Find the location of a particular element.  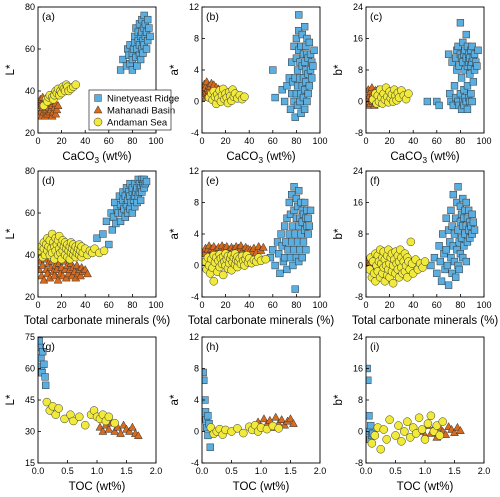

y-tick-label: -4 is located at coordinates (195, 297).